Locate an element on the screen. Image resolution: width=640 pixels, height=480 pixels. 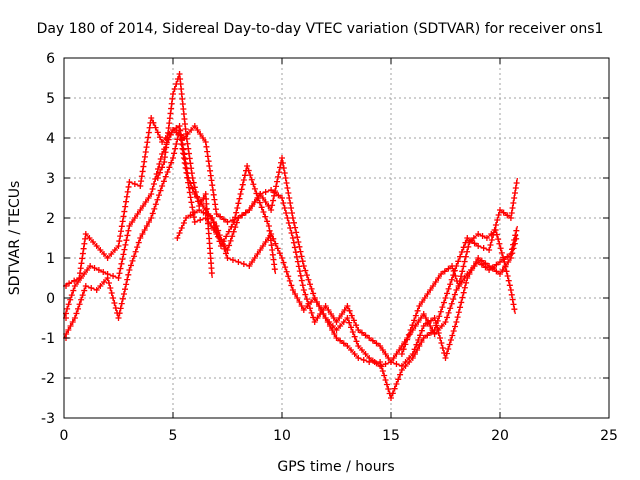
series-track-d is located at coordinates (184, 175).